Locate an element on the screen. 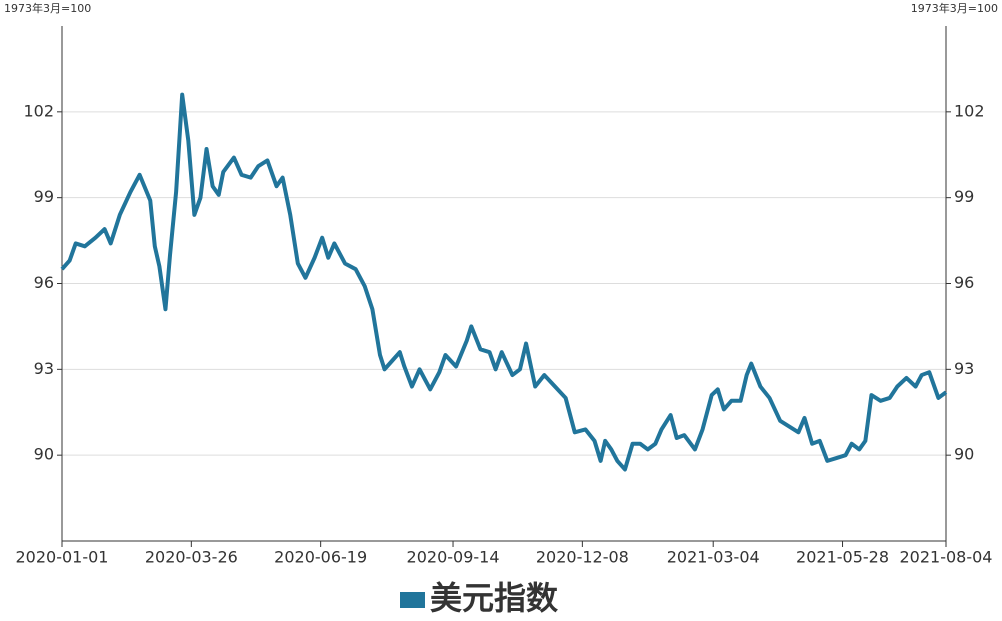 Image resolution: width=1002 pixels, height=621 pixels. y2-tick-label: 93 is located at coordinates (964, 368).